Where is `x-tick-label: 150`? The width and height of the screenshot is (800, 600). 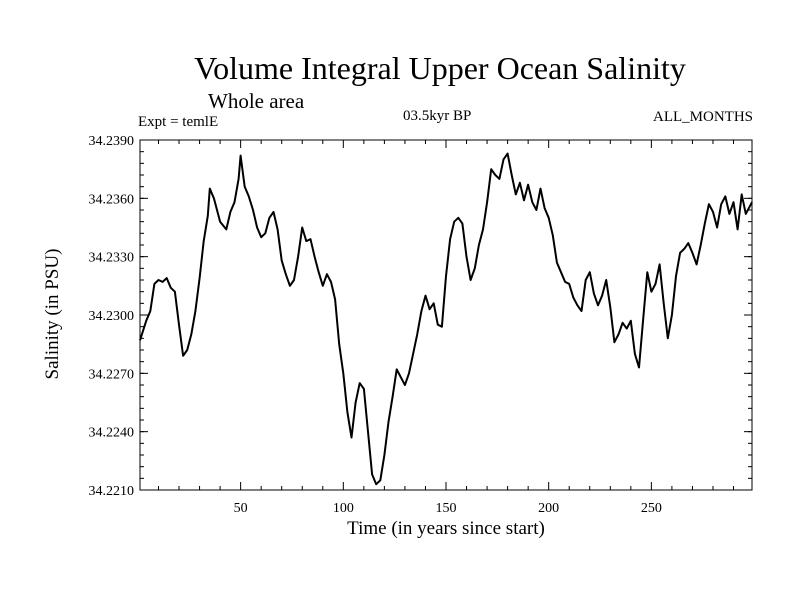
x-tick-label: 150 is located at coordinates (446, 508).